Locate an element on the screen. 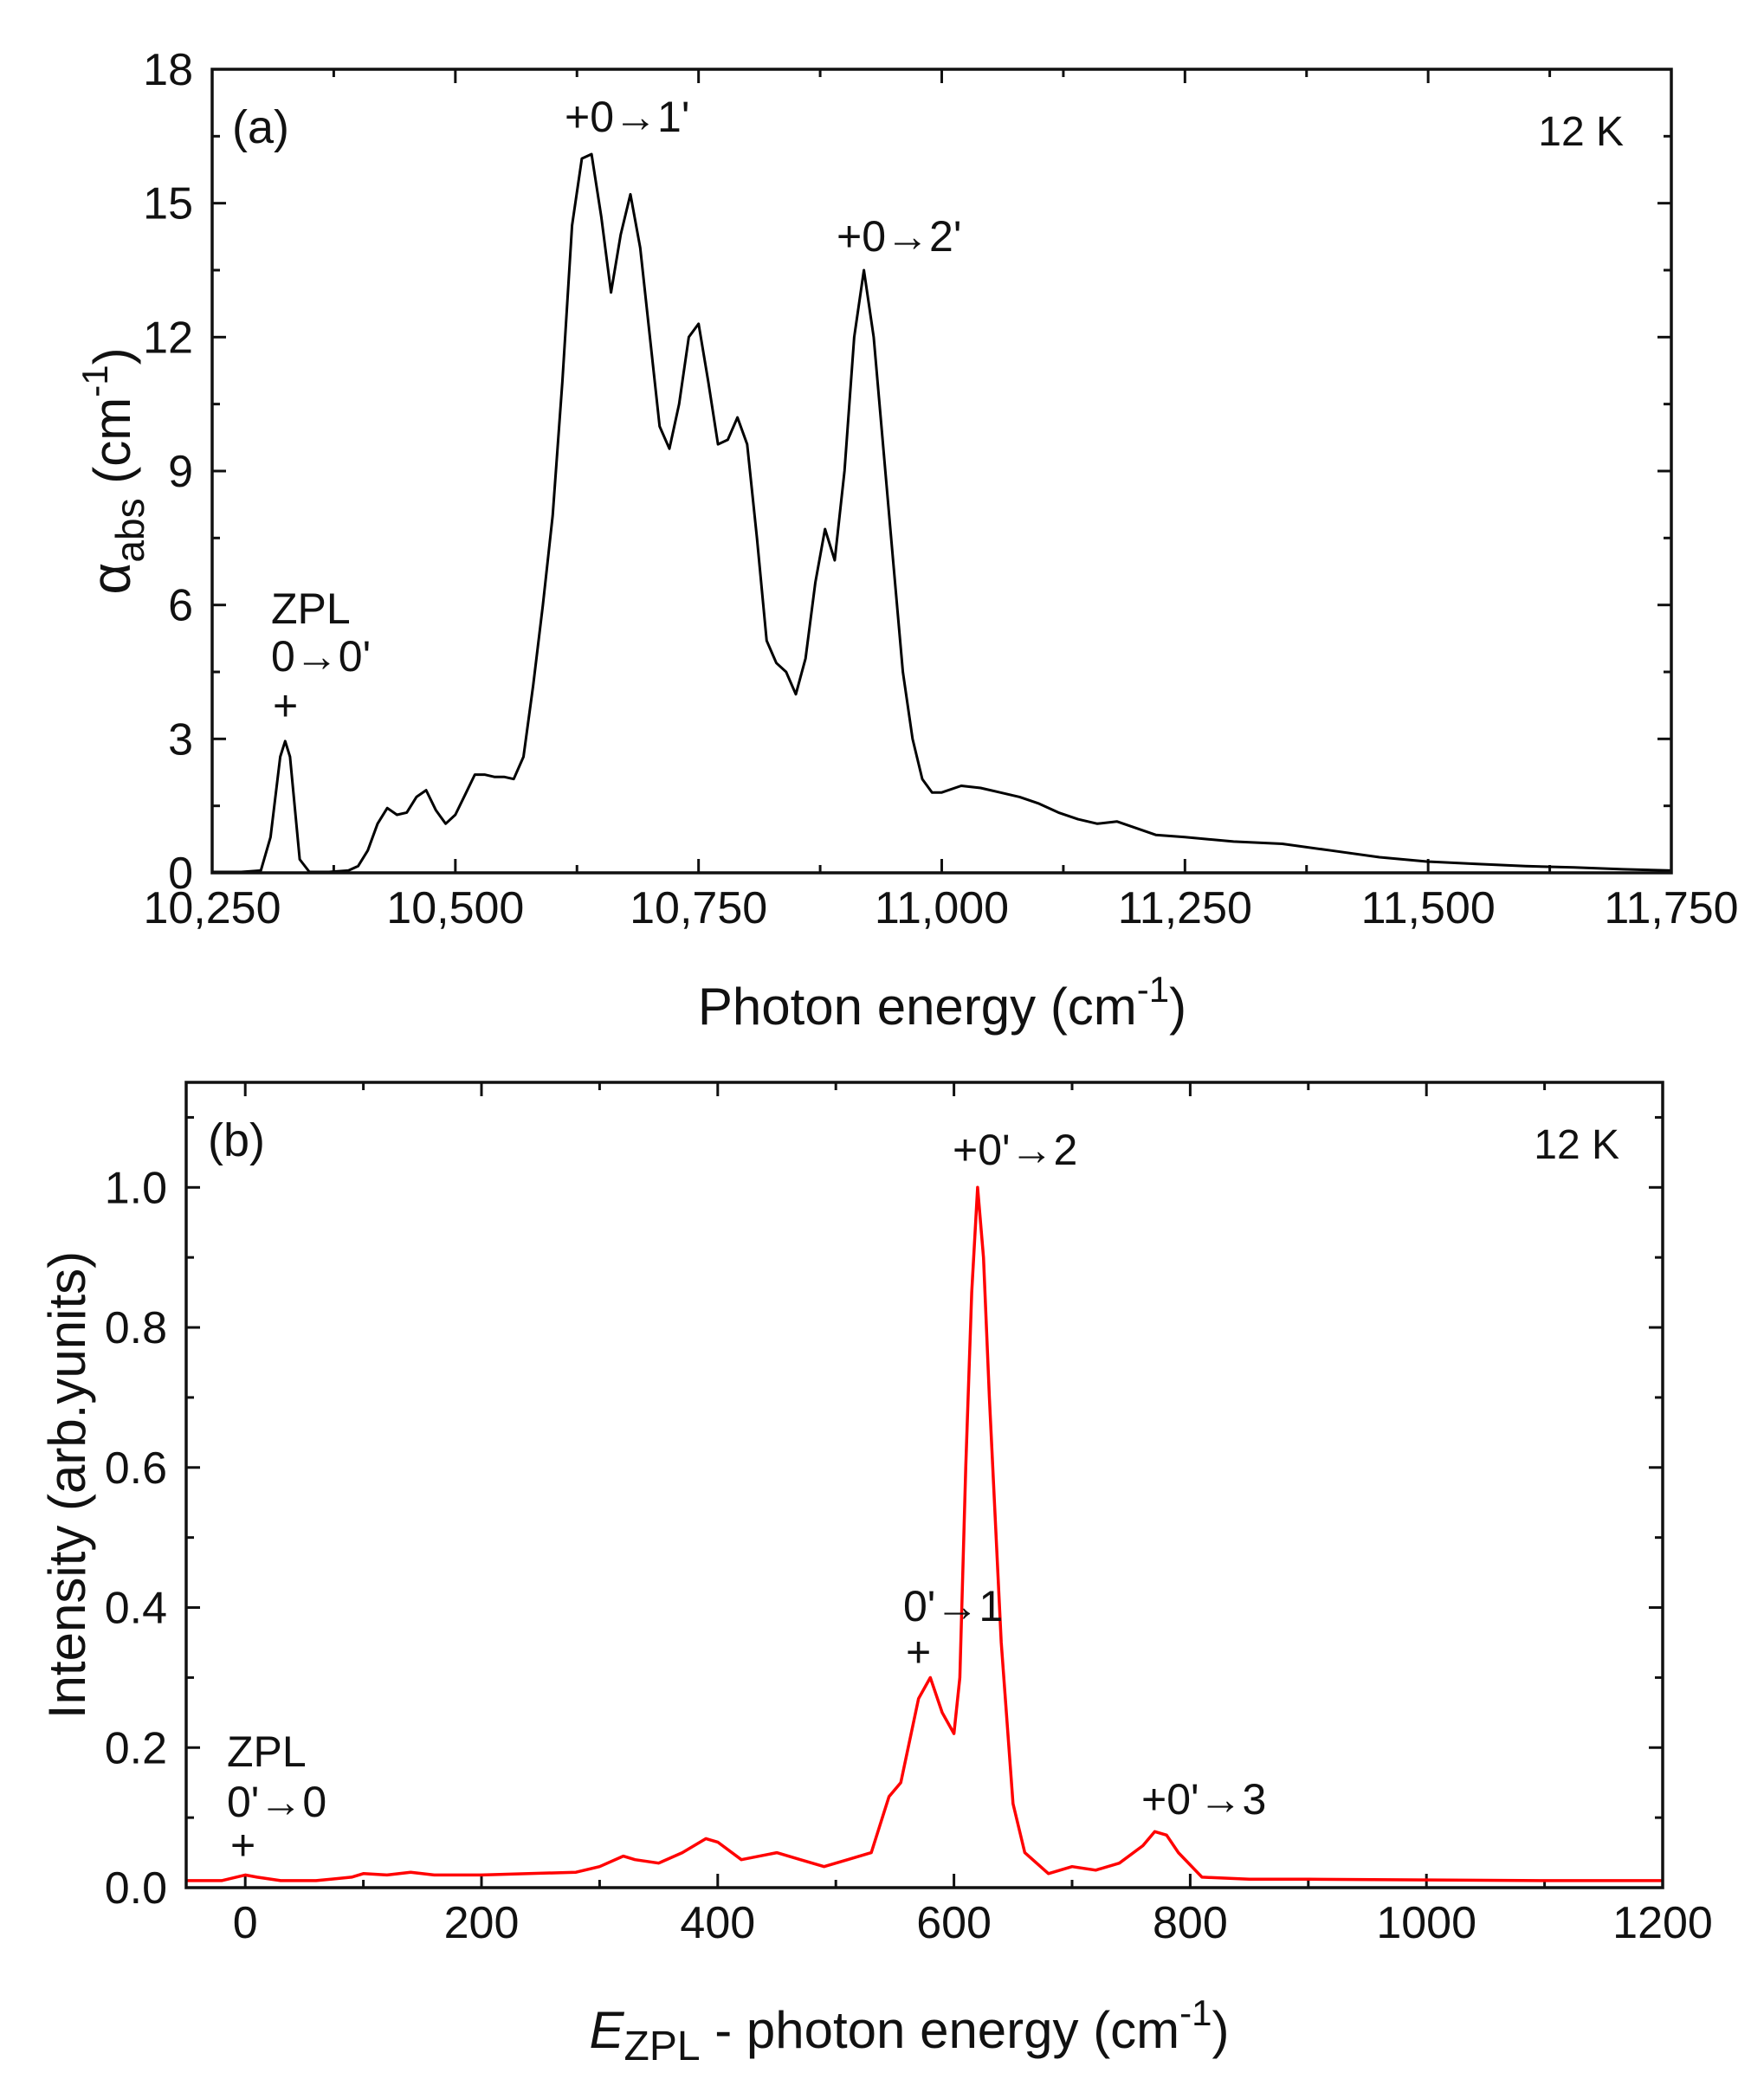 The height and width of the screenshot is (2079, 1764). panel-a-x-axis-title: Photon energy (cm-1) is located at coordinates (942, 1002).